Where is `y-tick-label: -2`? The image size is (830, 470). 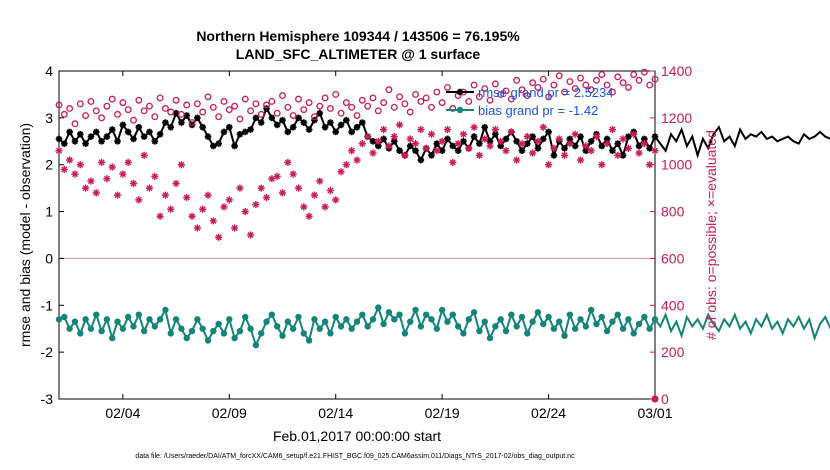 y-tick-label: -2 is located at coordinates (47, 352).